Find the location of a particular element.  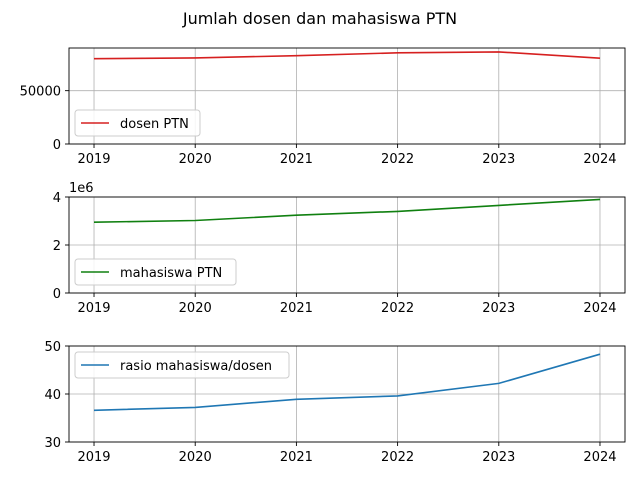

y-tick-label: 2 is located at coordinates (57, 246).